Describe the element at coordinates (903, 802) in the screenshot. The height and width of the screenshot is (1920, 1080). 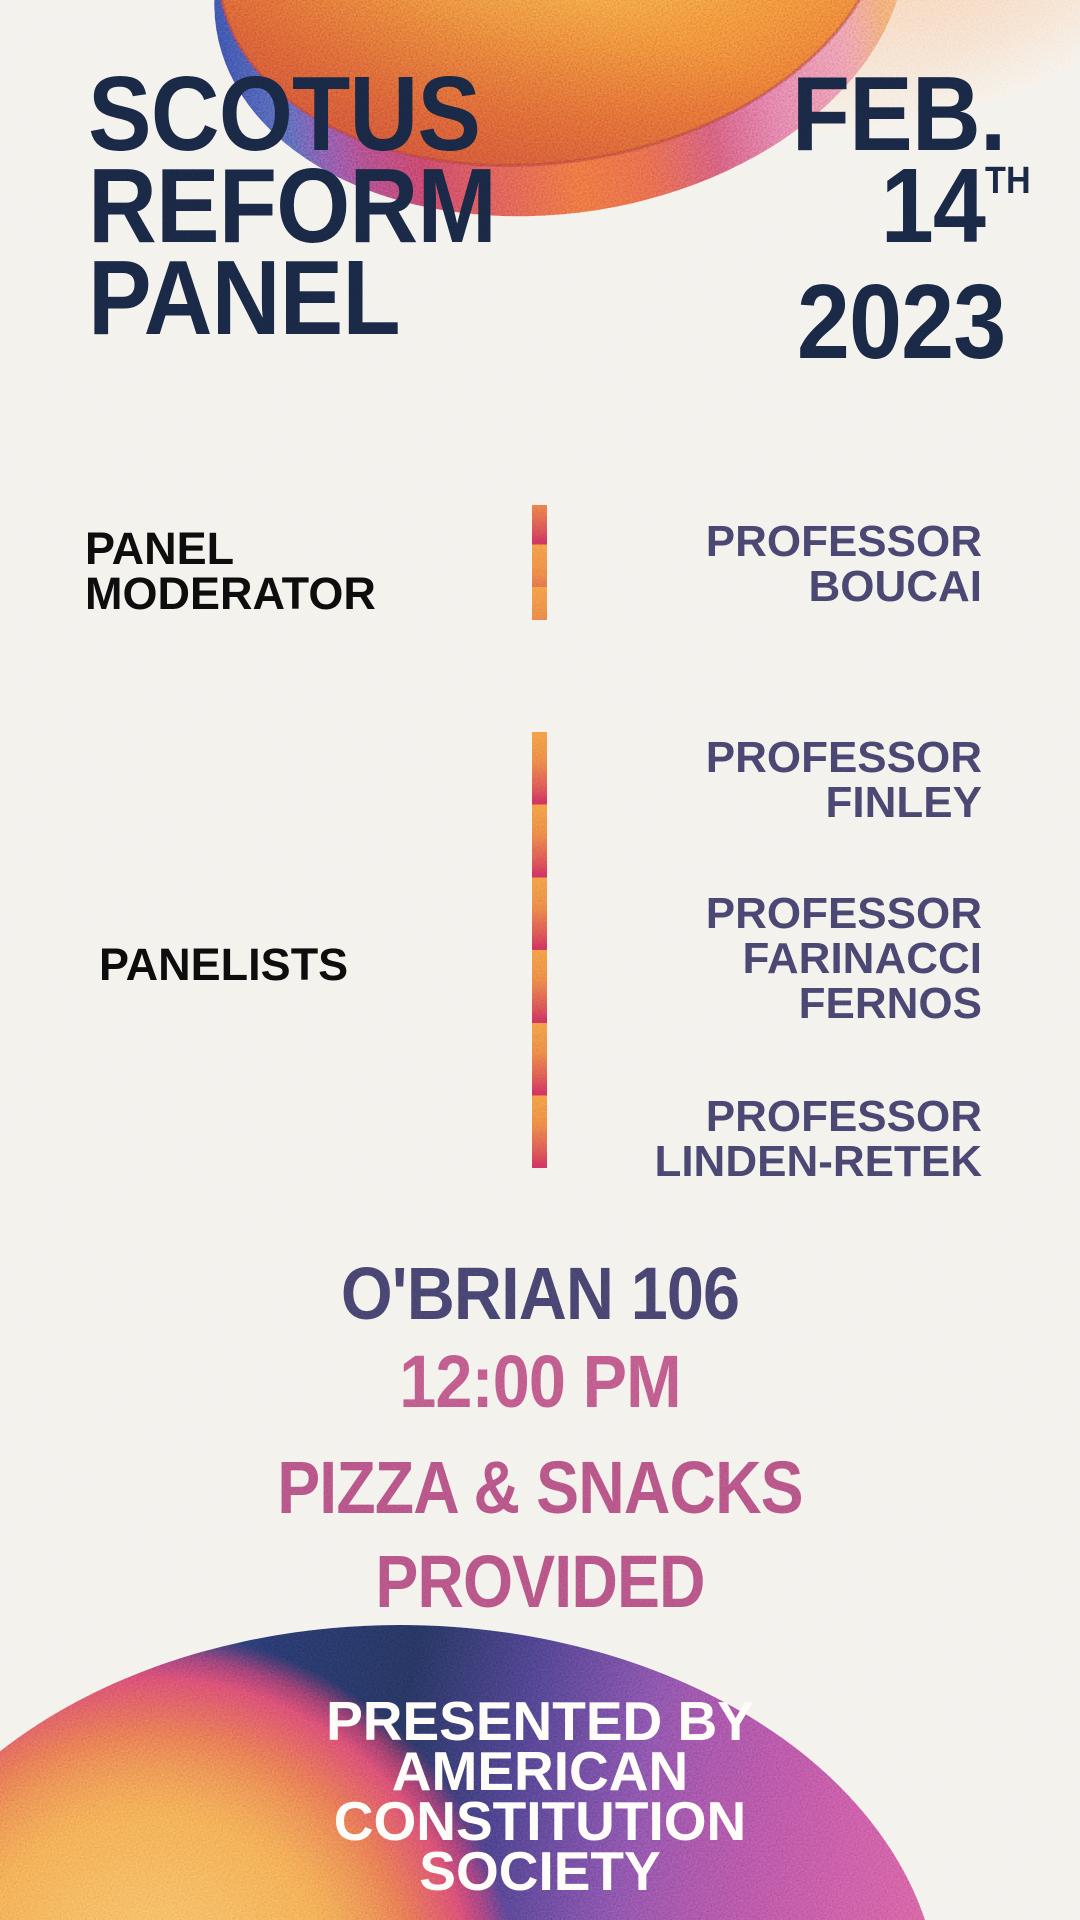
I see `panelist-1-line-2: FINLEY` at that location.